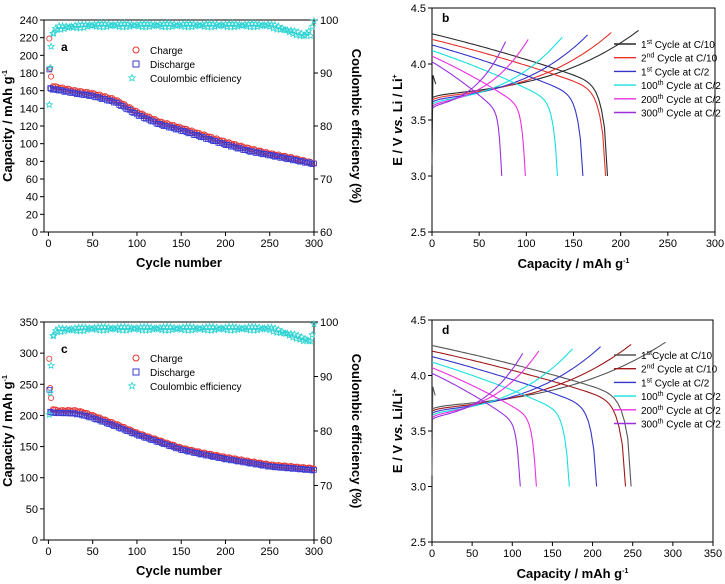  Describe the element at coordinates (64, 47) in the screenshot. I see `panel-label: a` at that location.